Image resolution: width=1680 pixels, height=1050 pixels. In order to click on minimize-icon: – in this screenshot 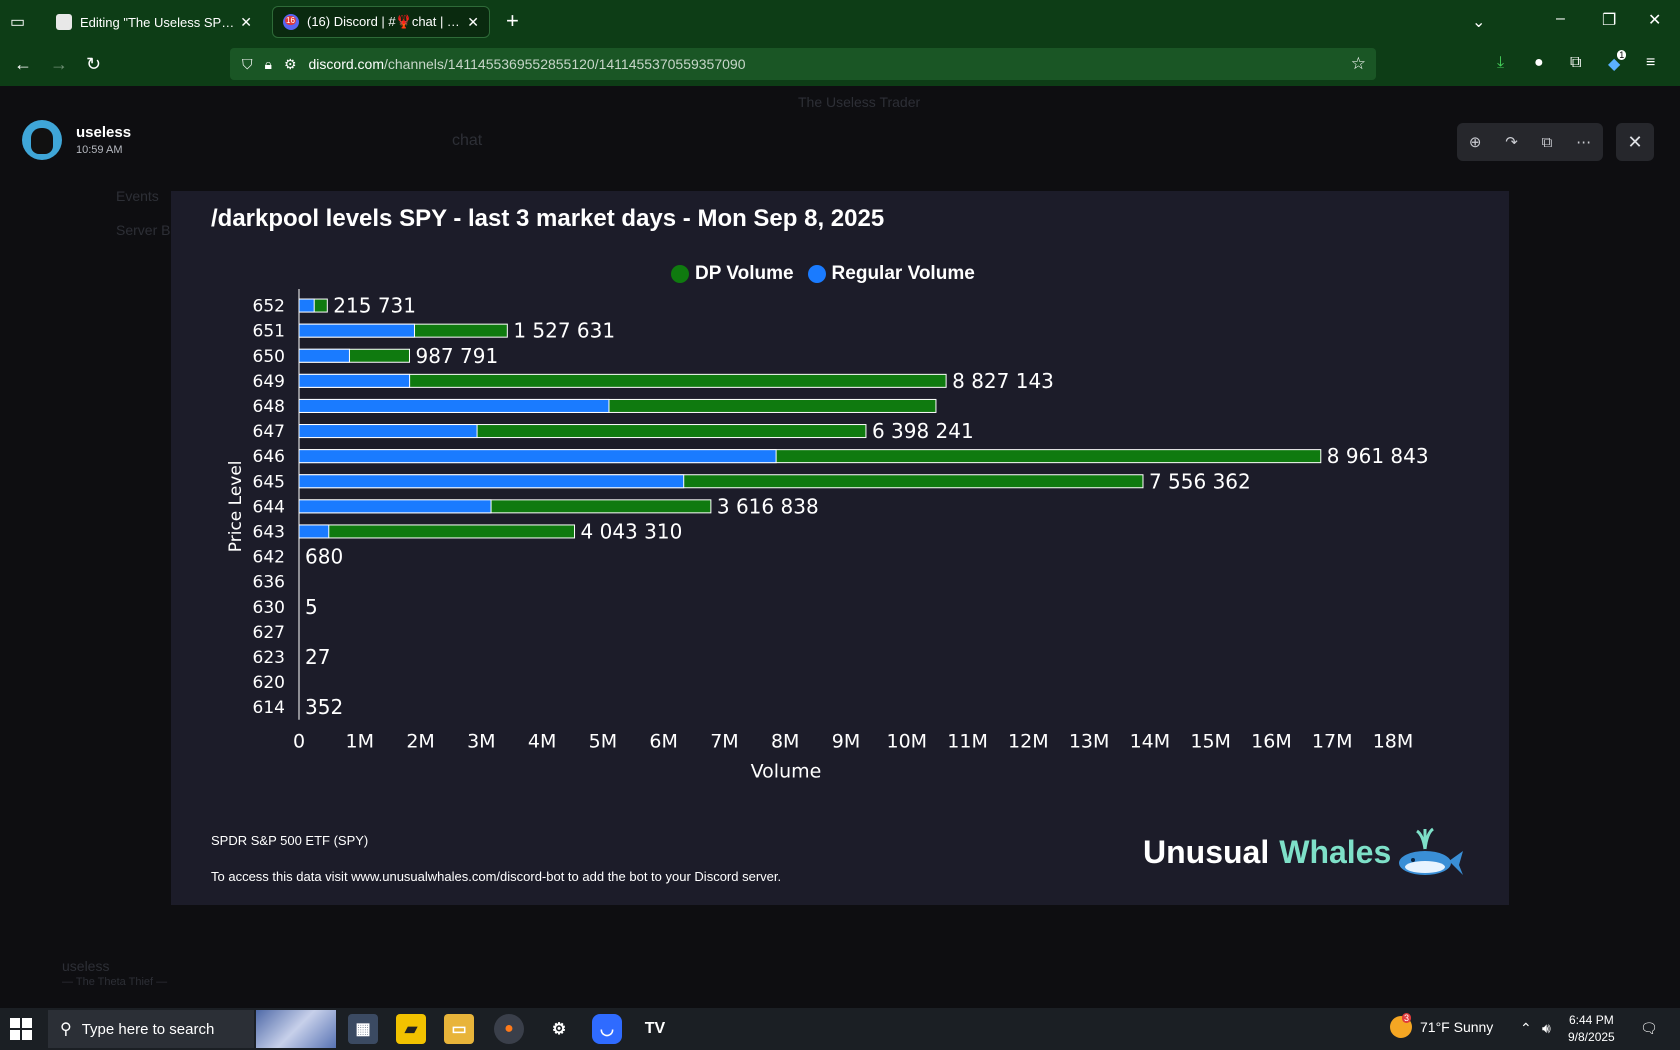, I will do `click(1560, 18)`.